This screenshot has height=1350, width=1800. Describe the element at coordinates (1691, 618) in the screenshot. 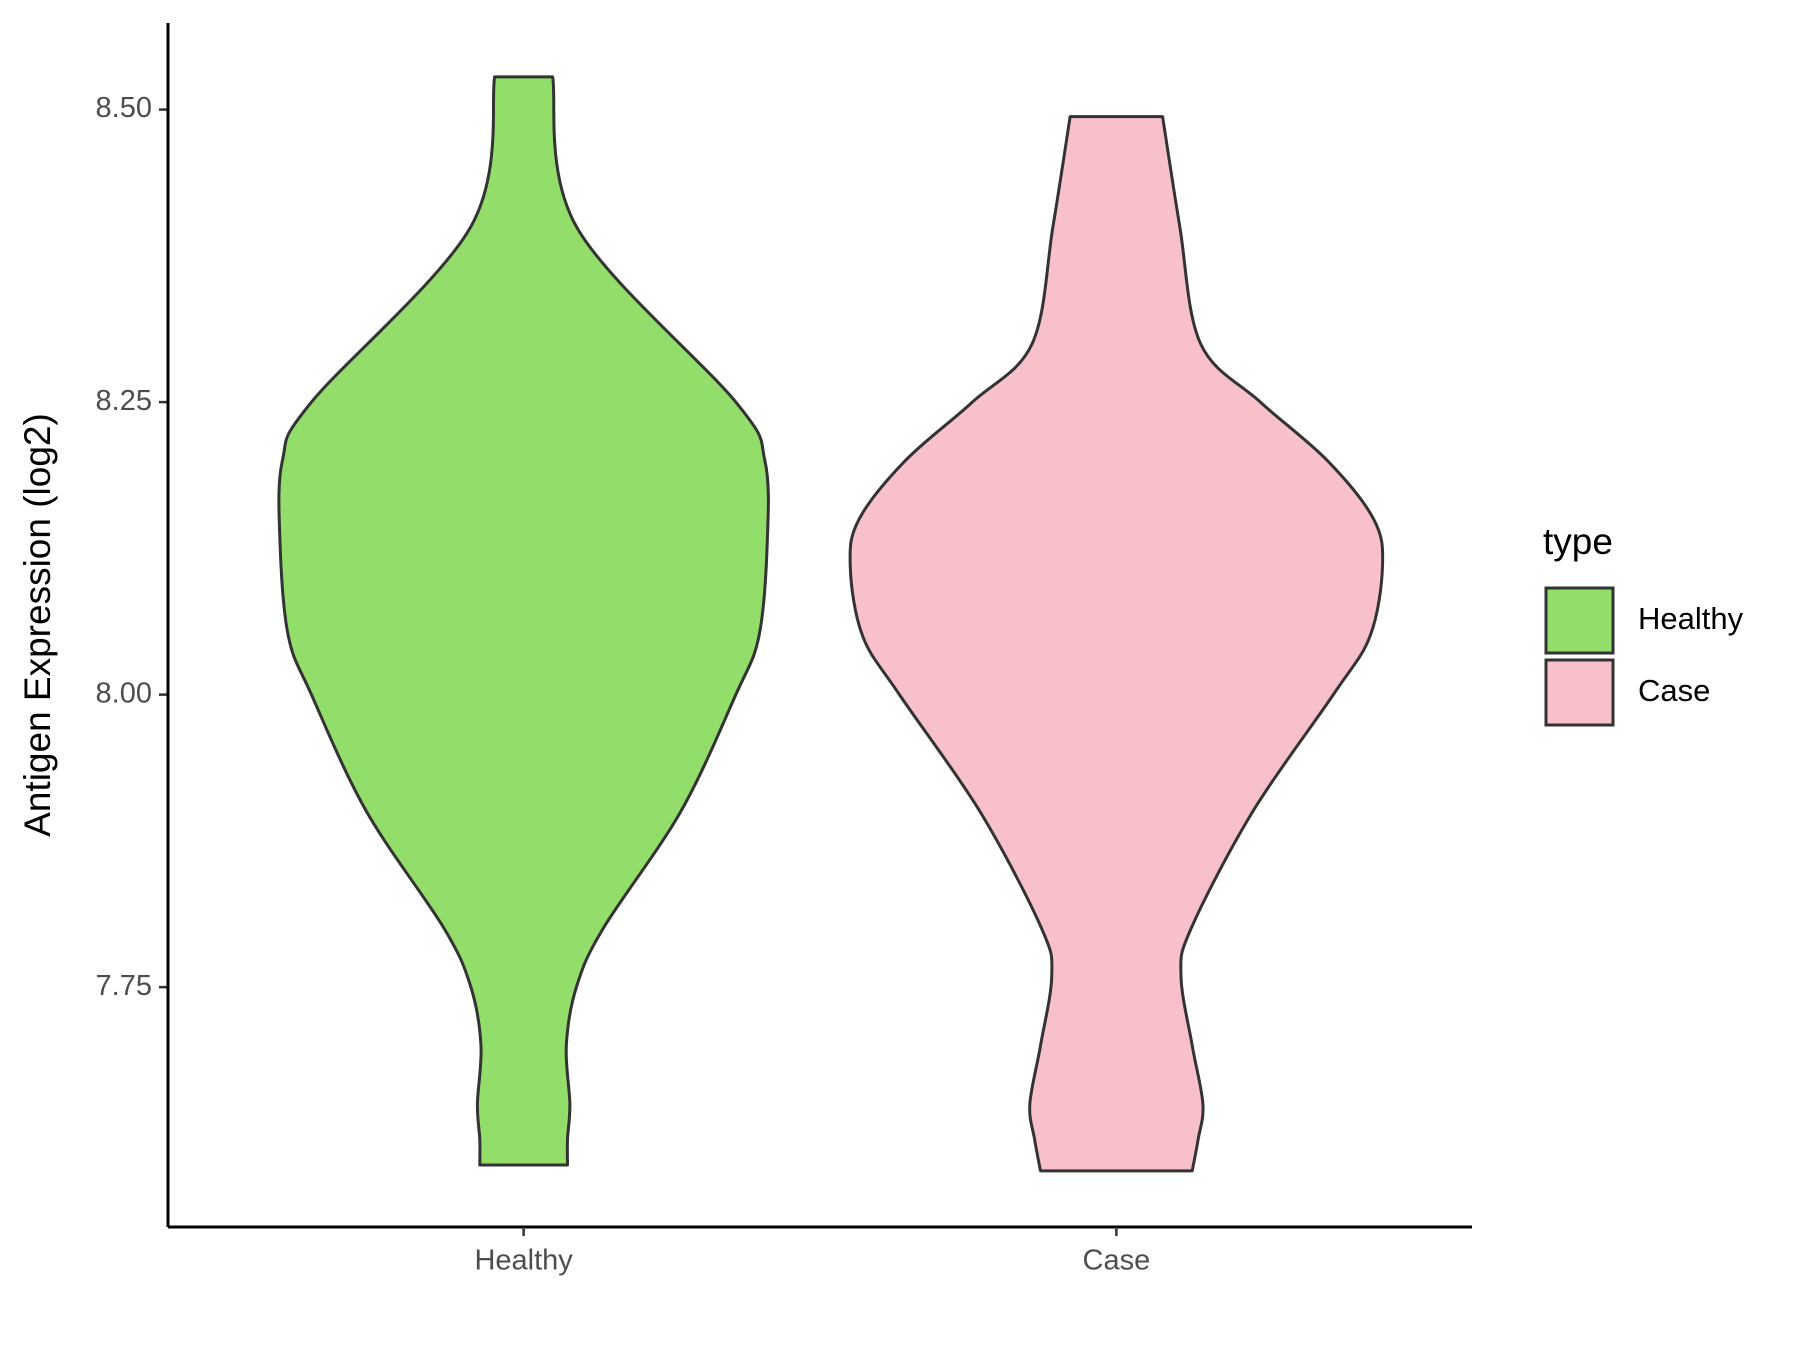

I see `legend-label: Healthy` at that location.